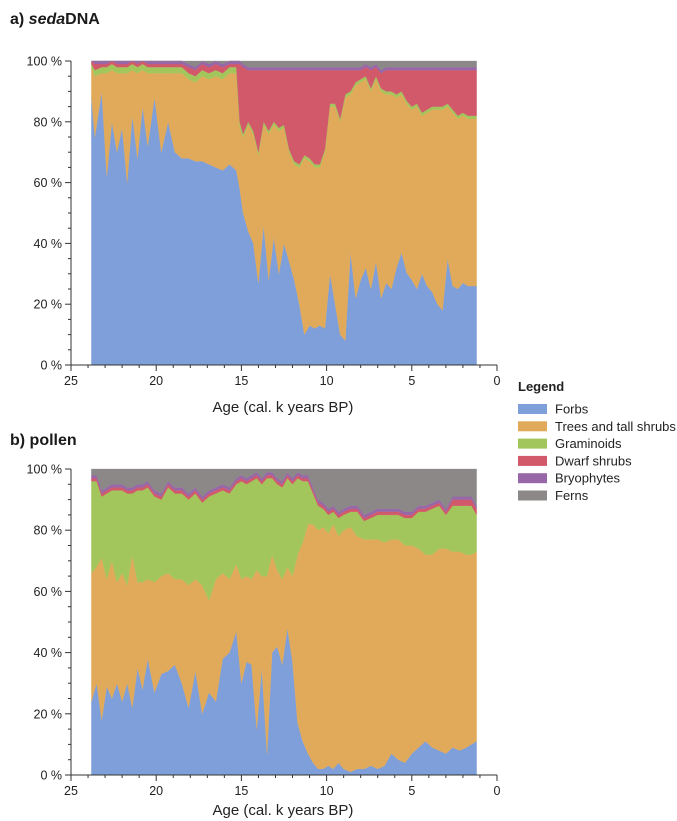 The width and height of the screenshot is (677, 821). I want to click on legend-swatch-forbs, so click(532, 409).